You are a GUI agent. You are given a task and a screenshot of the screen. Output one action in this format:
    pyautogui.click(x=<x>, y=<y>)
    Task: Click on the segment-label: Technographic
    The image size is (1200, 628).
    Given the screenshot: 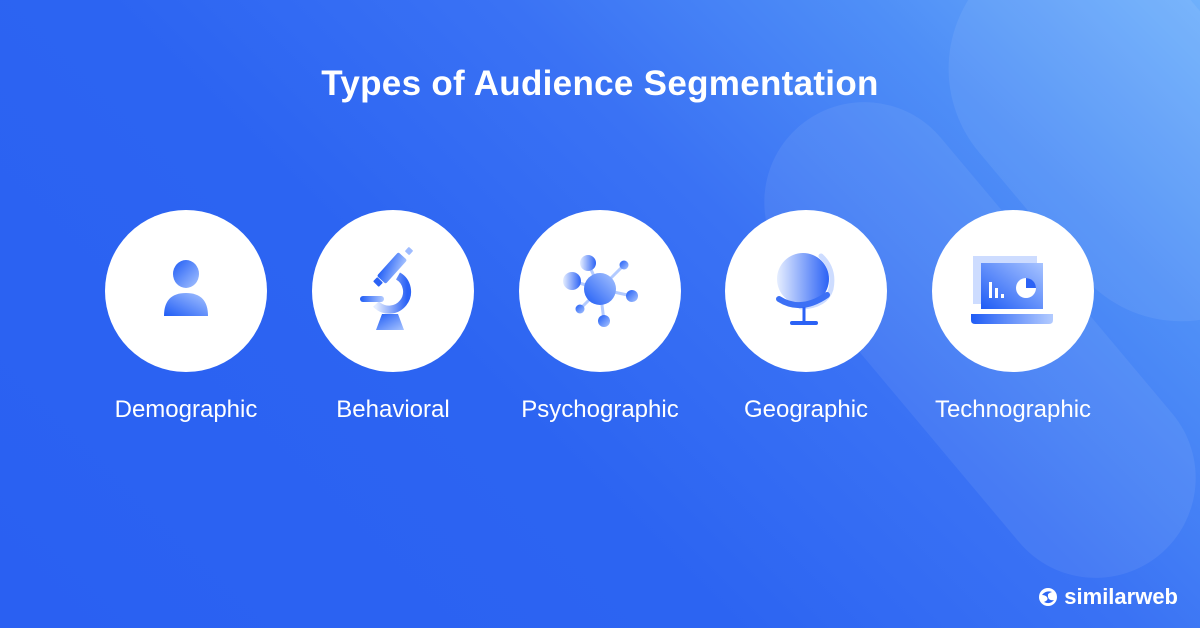 What is the action you would take?
    pyautogui.click(x=1013, y=409)
    